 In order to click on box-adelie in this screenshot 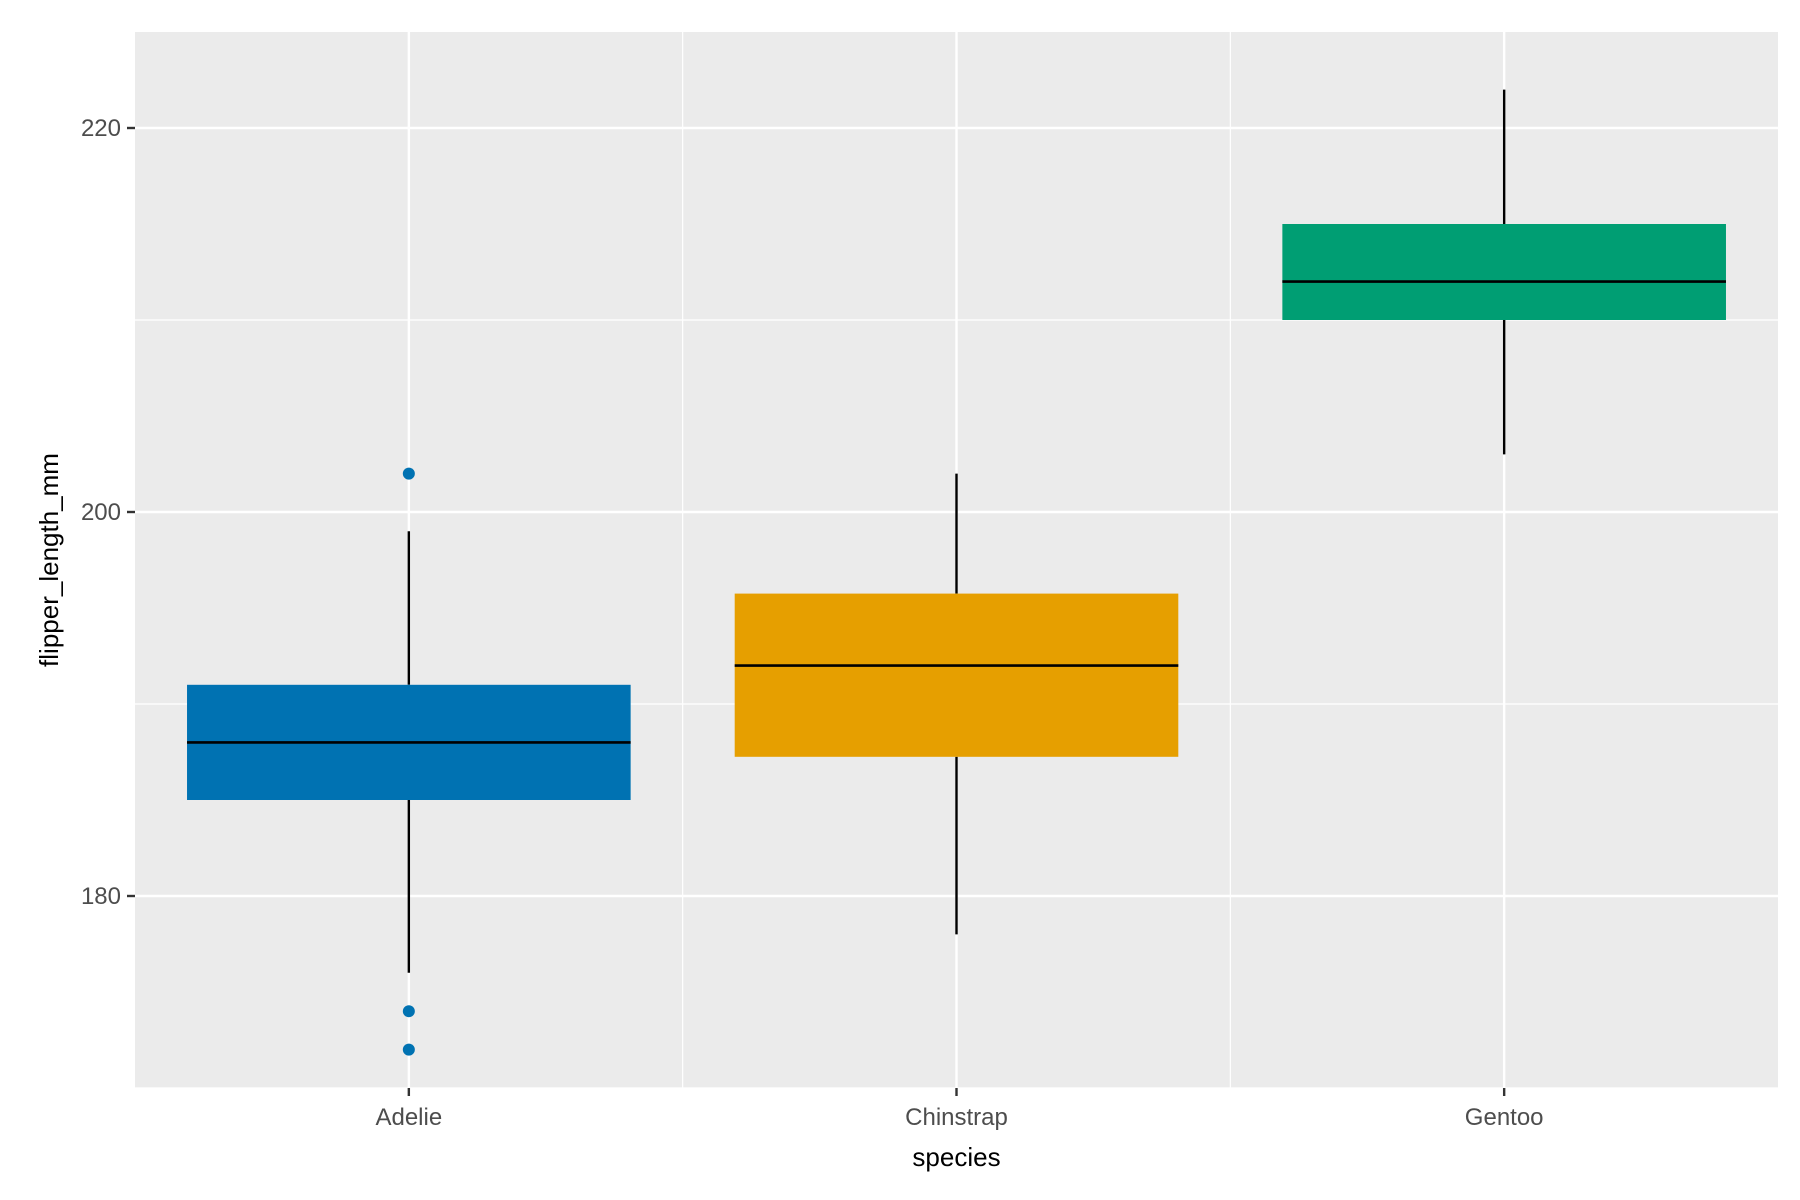, I will do `click(409, 761)`.